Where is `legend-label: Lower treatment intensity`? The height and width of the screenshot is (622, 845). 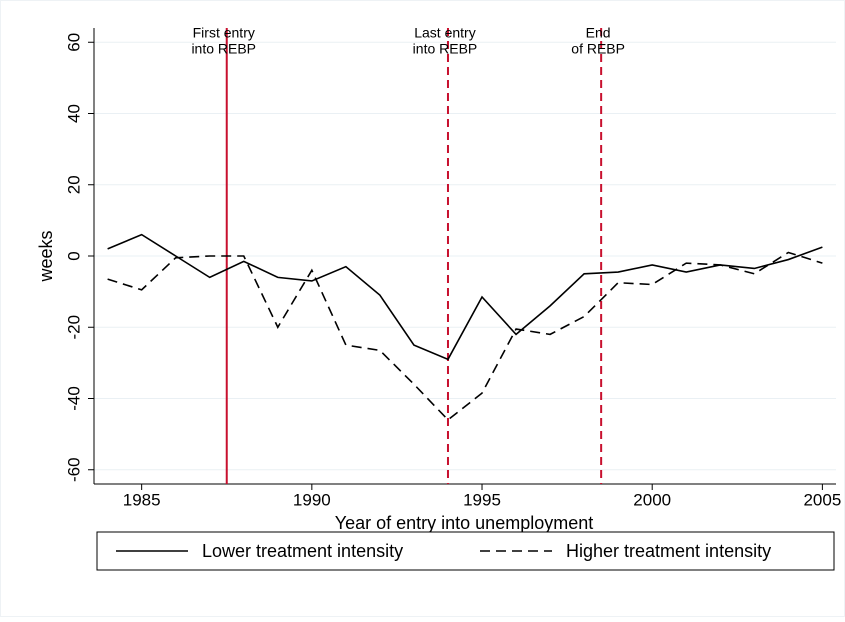 legend-label: Lower treatment intensity is located at coordinates (302, 551).